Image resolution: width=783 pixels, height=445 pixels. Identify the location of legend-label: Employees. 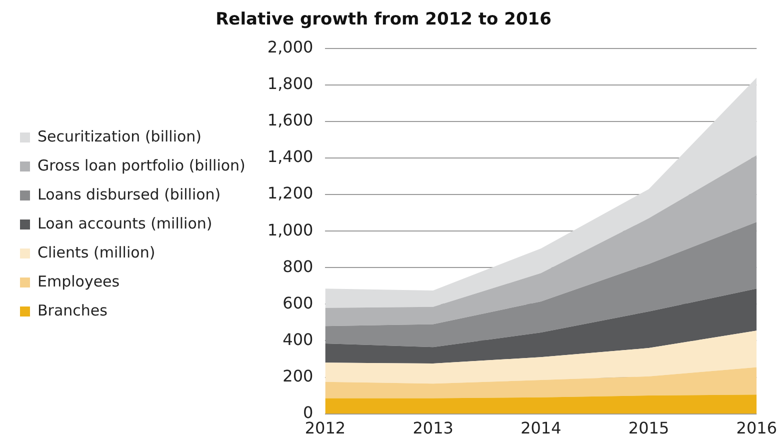
(79, 281).